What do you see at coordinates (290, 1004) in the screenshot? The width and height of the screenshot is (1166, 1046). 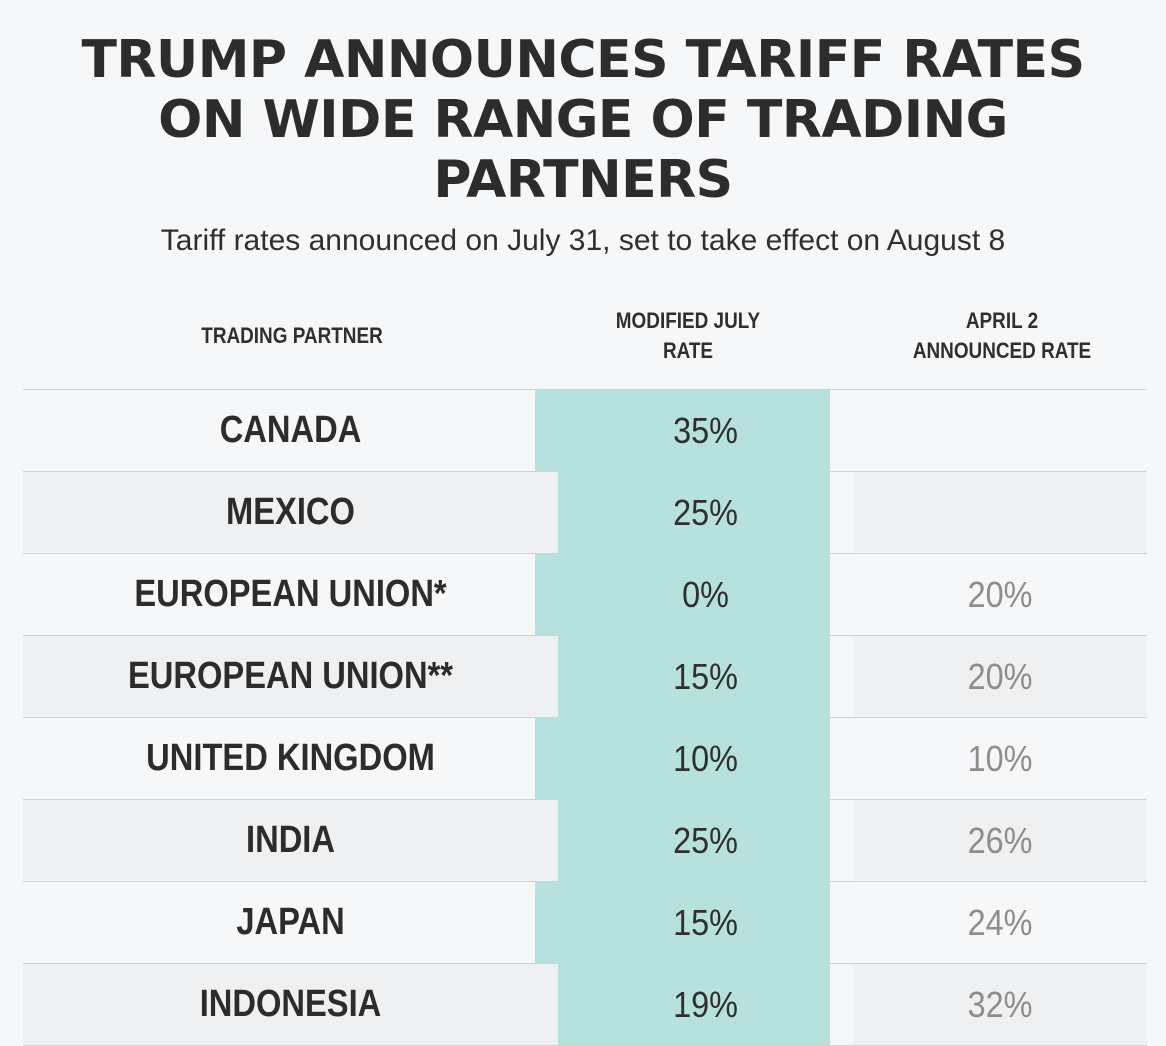 I see `cell-trading-partner: INDONESIA` at bounding box center [290, 1004].